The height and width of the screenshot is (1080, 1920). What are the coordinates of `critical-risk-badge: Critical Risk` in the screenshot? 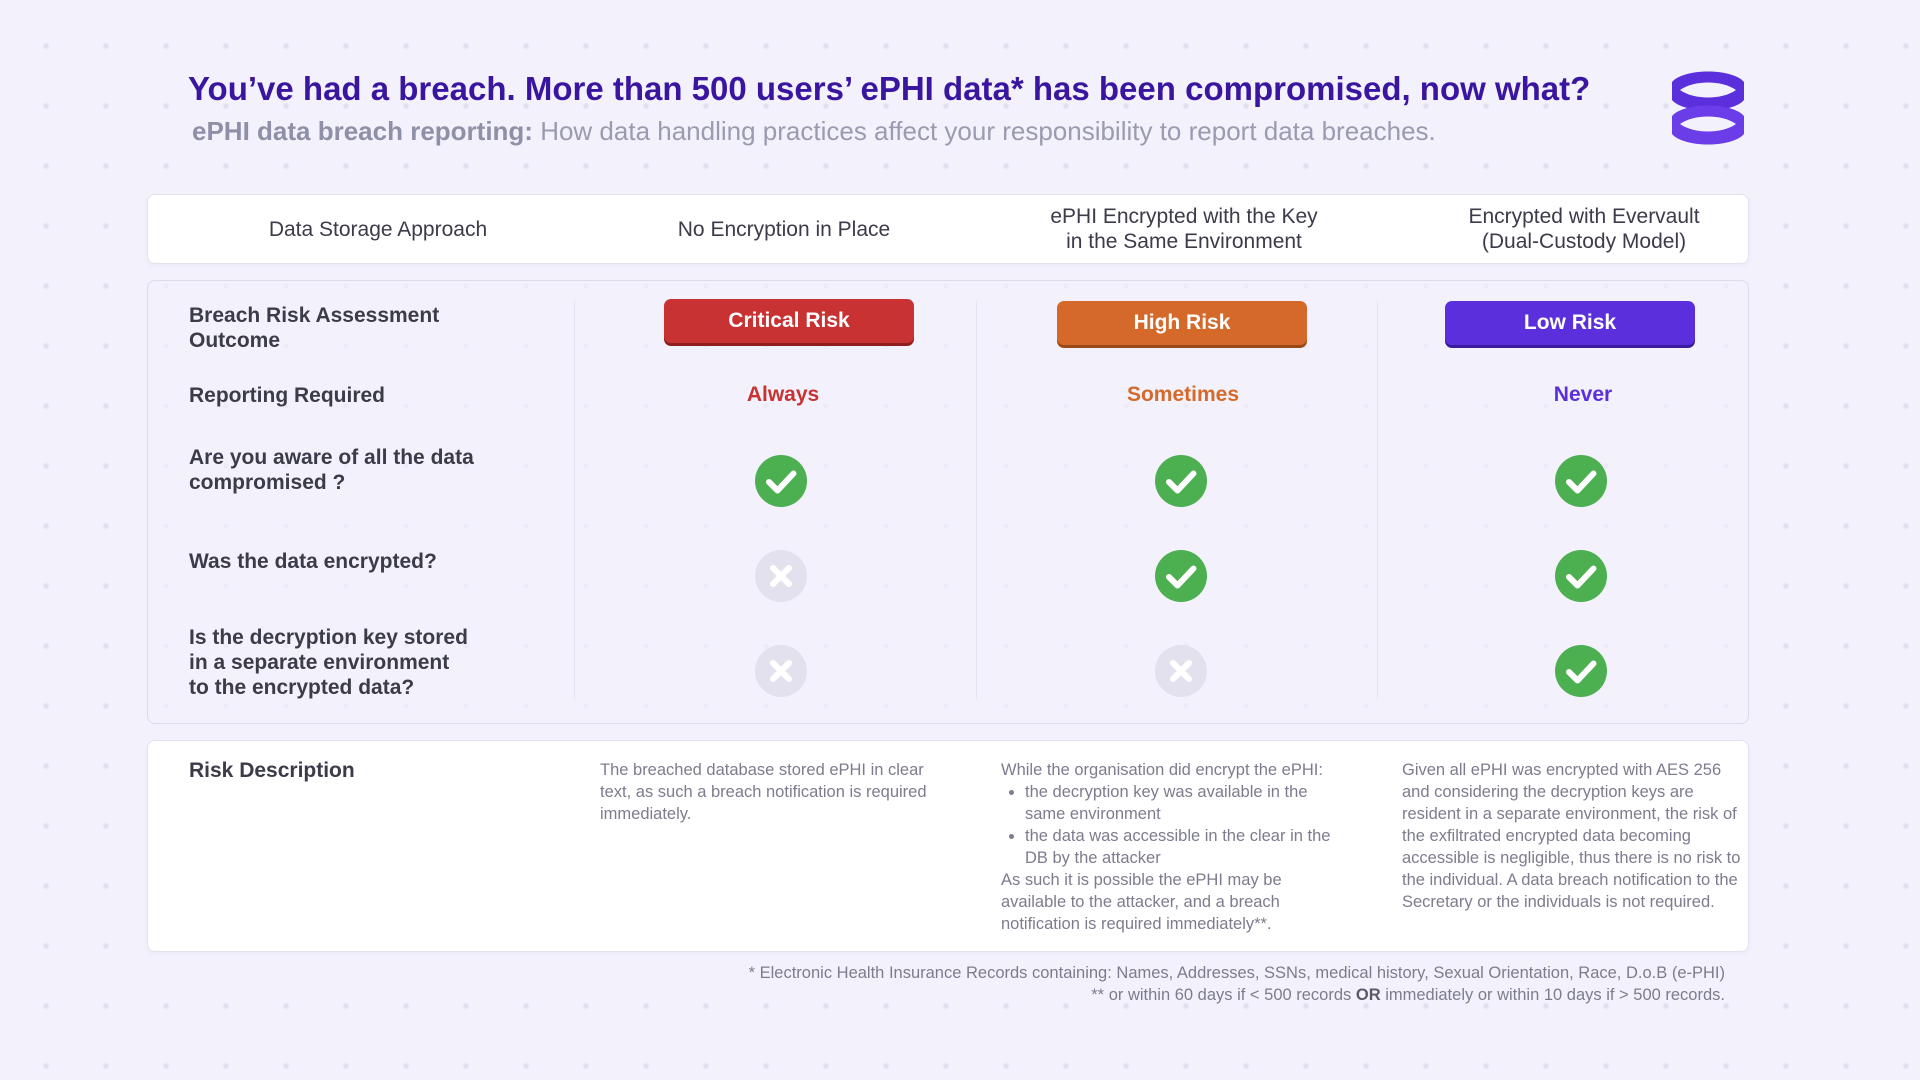 It's located at (789, 321).